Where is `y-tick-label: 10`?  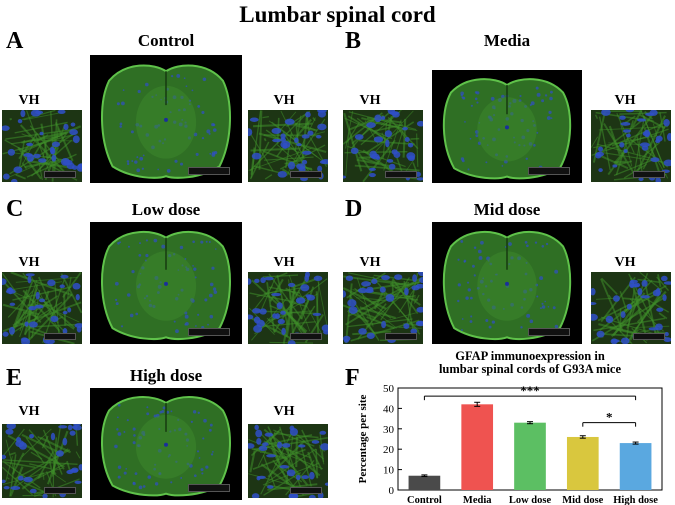 y-tick-label: 10 is located at coordinates (389, 471).